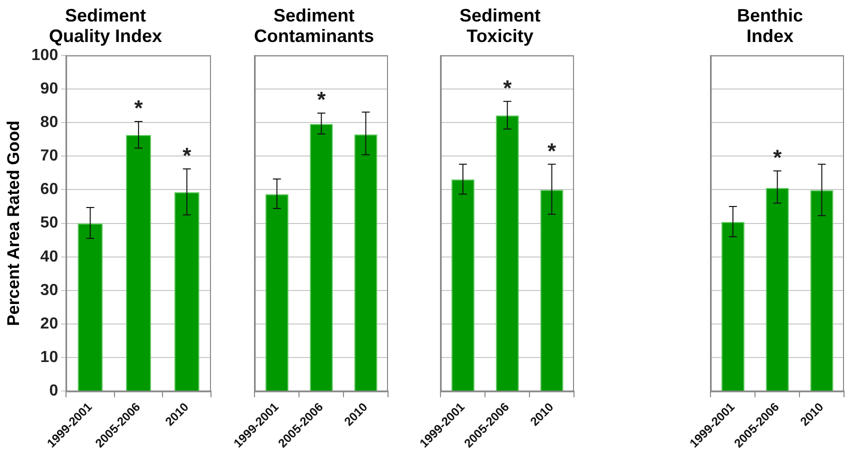 This screenshot has width=851, height=454. What do you see at coordinates (49, 290) in the screenshot?
I see `y-tick-label: 30` at bounding box center [49, 290].